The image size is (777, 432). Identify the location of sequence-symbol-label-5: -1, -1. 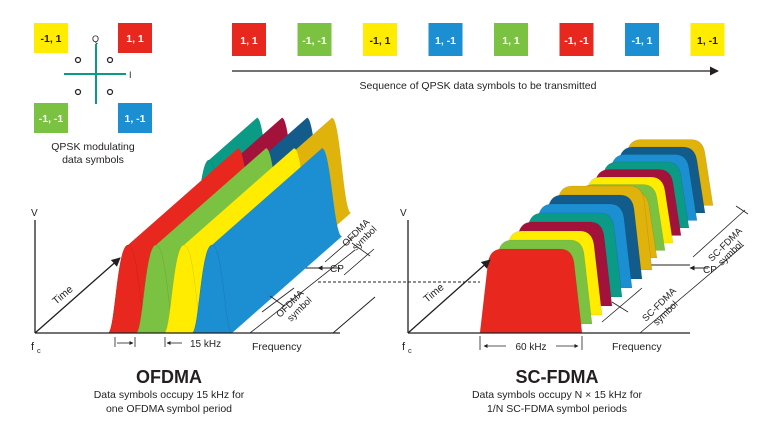
(576, 41).